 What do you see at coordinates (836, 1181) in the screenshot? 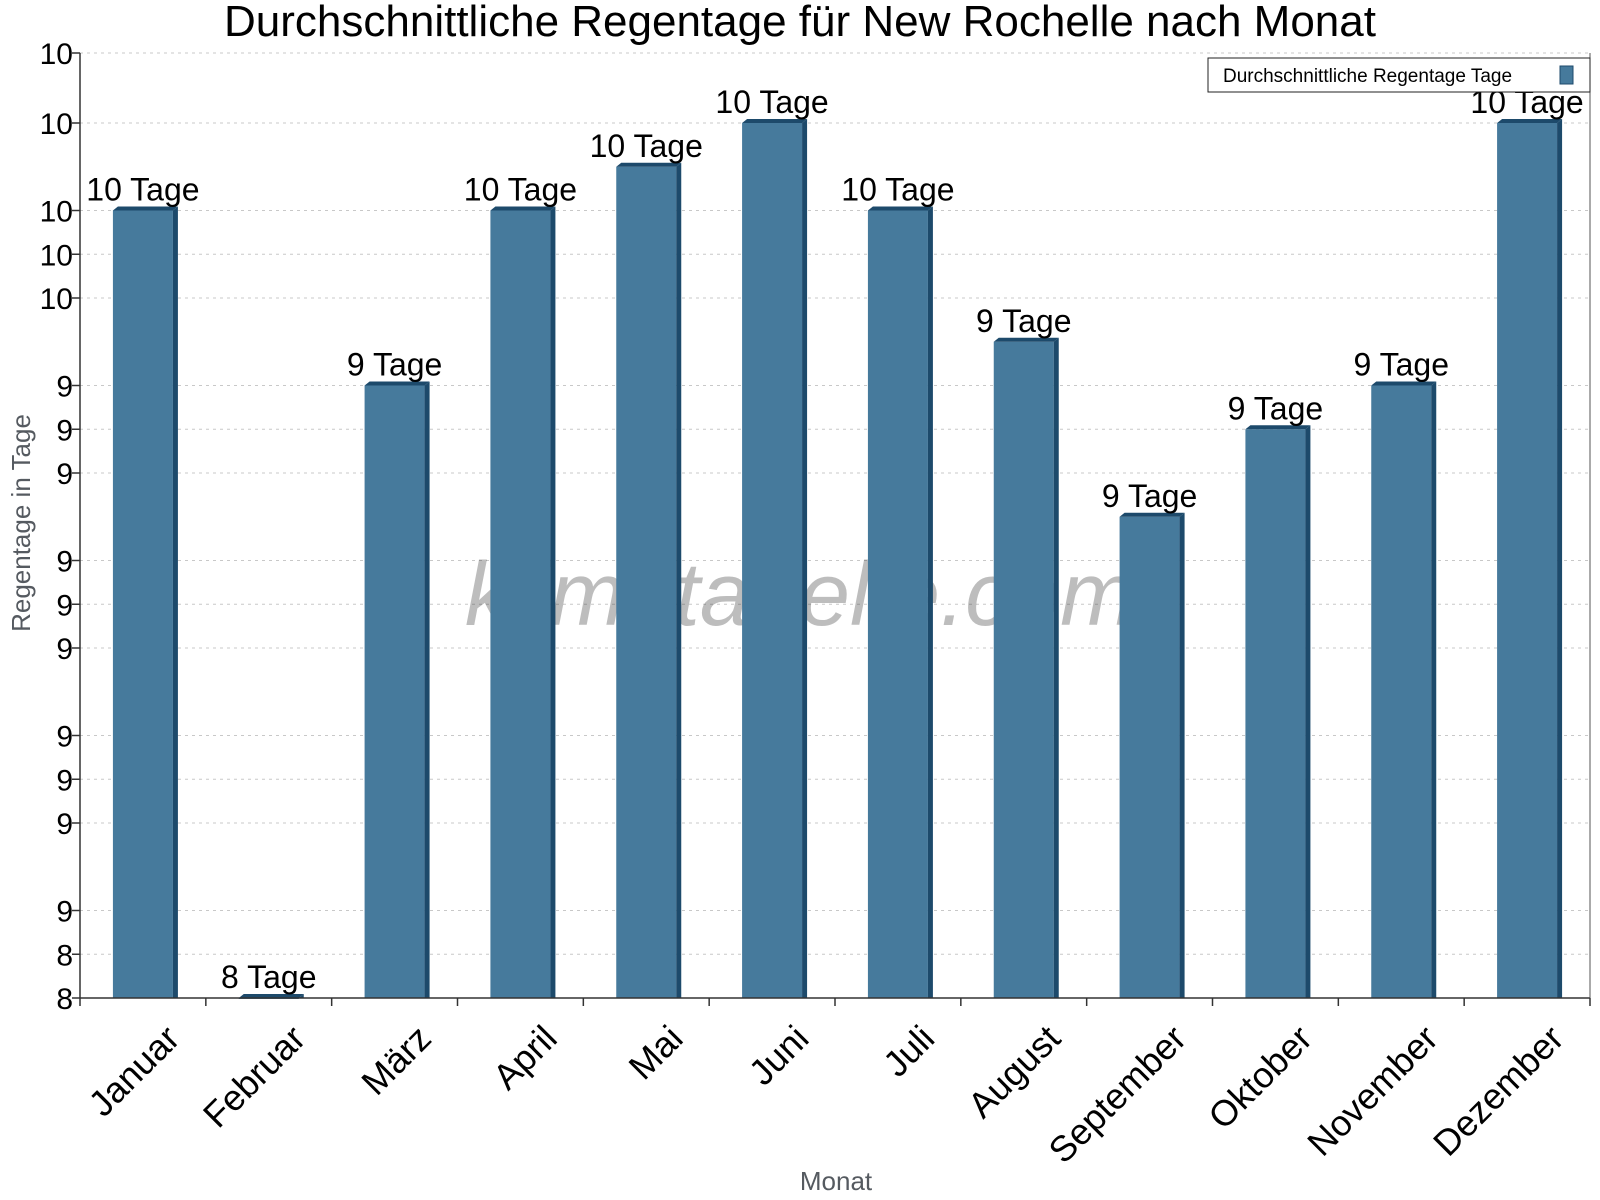
I see `x-axis-title: Monat` at bounding box center [836, 1181].